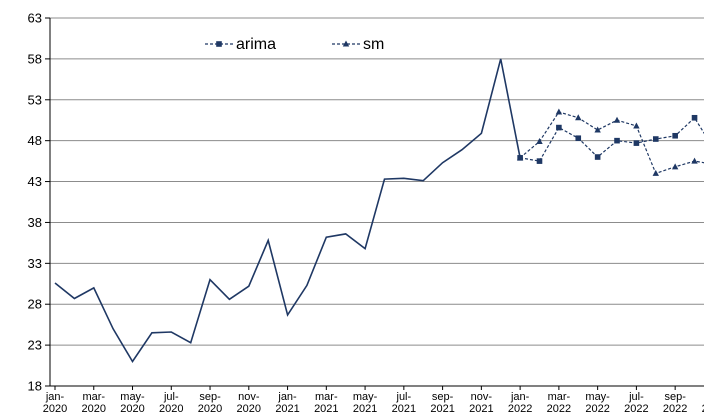 Image resolution: width=704 pixels, height=420 pixels. I want to click on x-tick-label: jan-2021, so click(287, 403).